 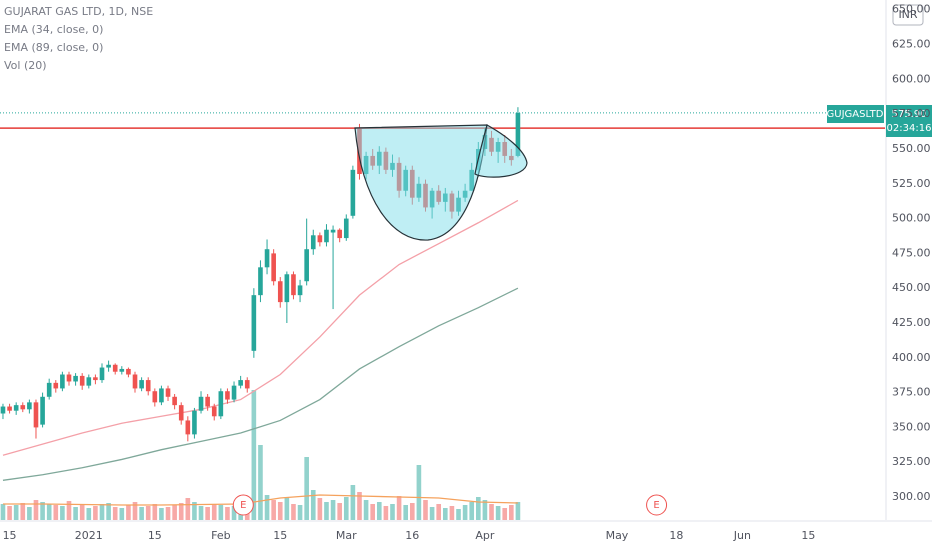 What do you see at coordinates (909, 128) in the screenshot?
I see `countdown: 02:34:16` at bounding box center [909, 128].